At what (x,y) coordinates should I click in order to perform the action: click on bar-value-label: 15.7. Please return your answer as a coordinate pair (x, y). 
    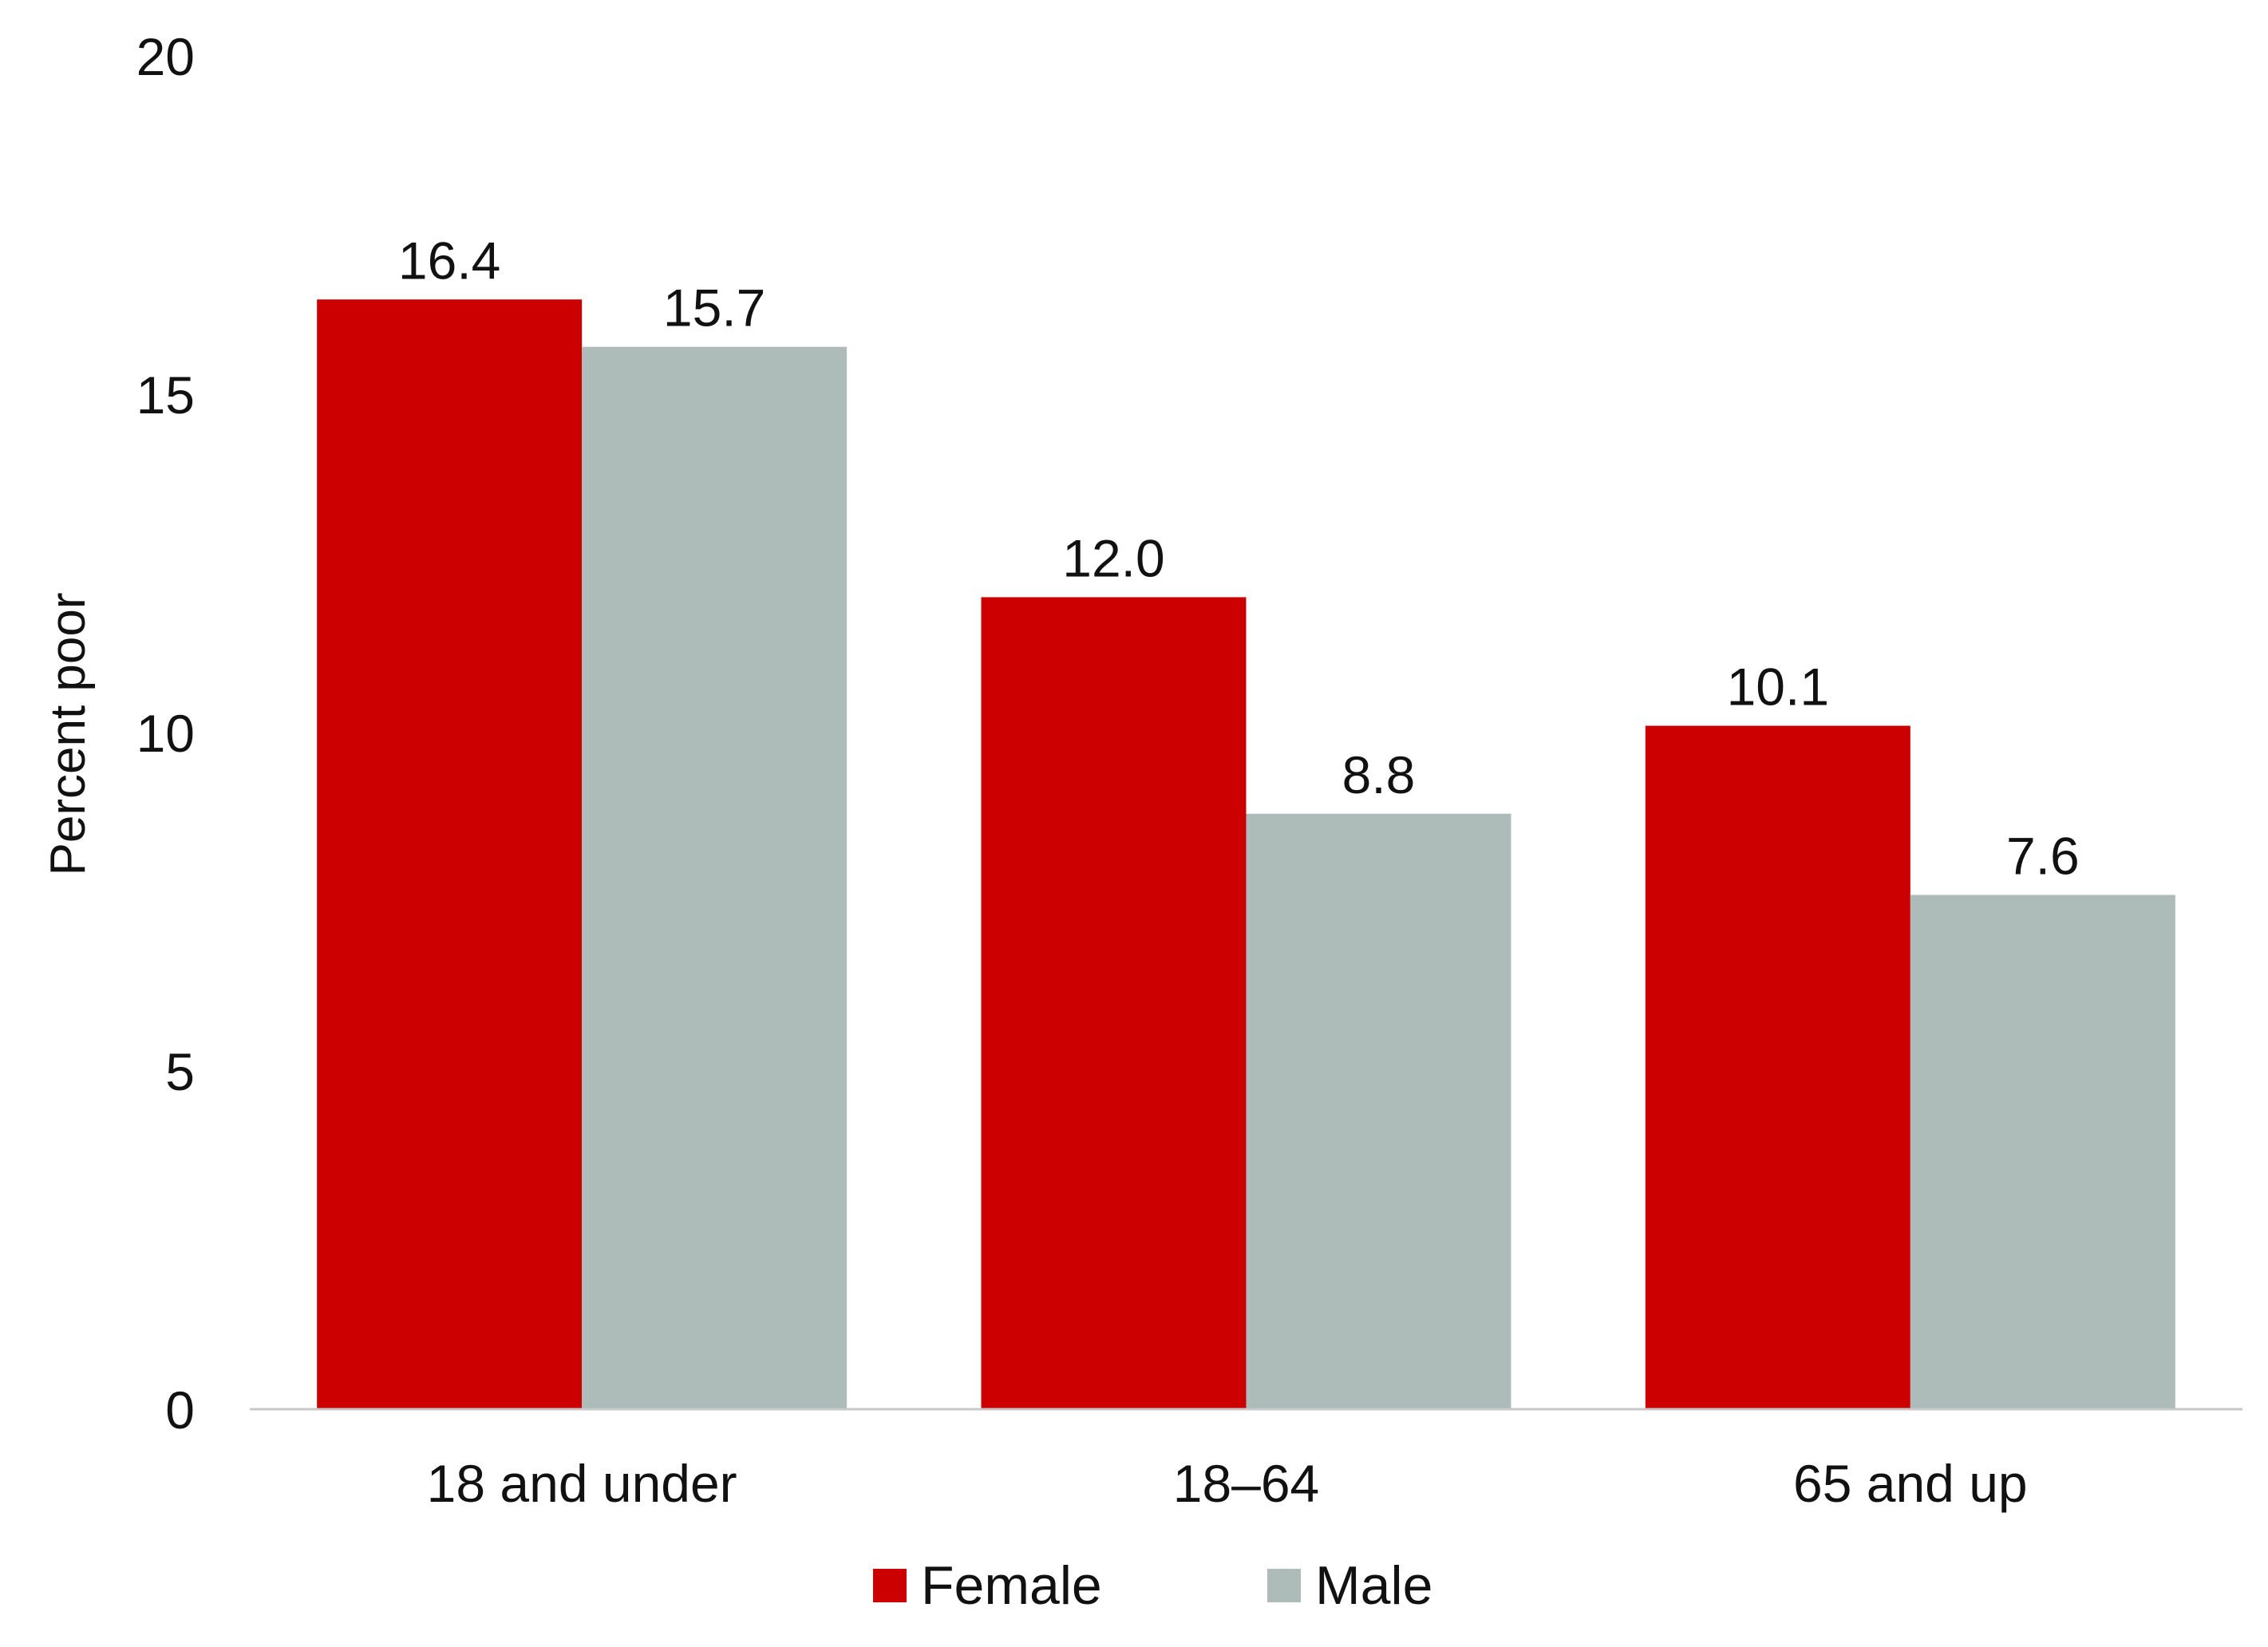
    Looking at the image, I should click on (714, 308).